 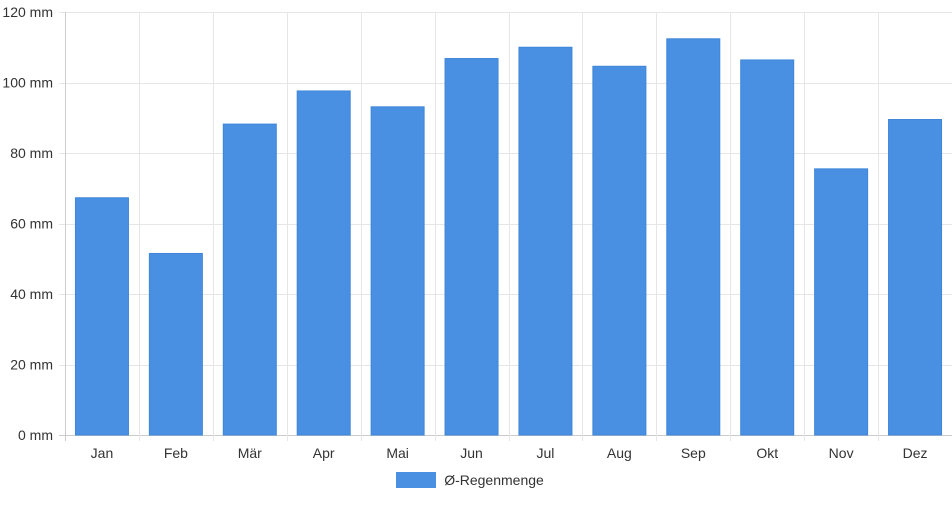 I want to click on x-tick-label: Feb, so click(x=176, y=453).